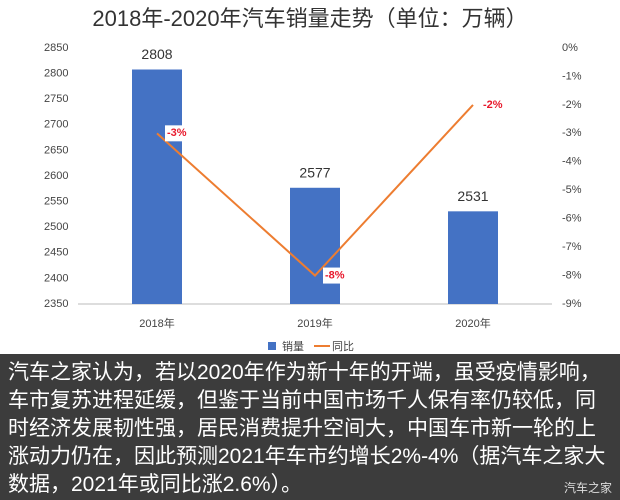  What do you see at coordinates (572, 133) in the screenshot?
I see `y2-tick-label: -3%` at bounding box center [572, 133].